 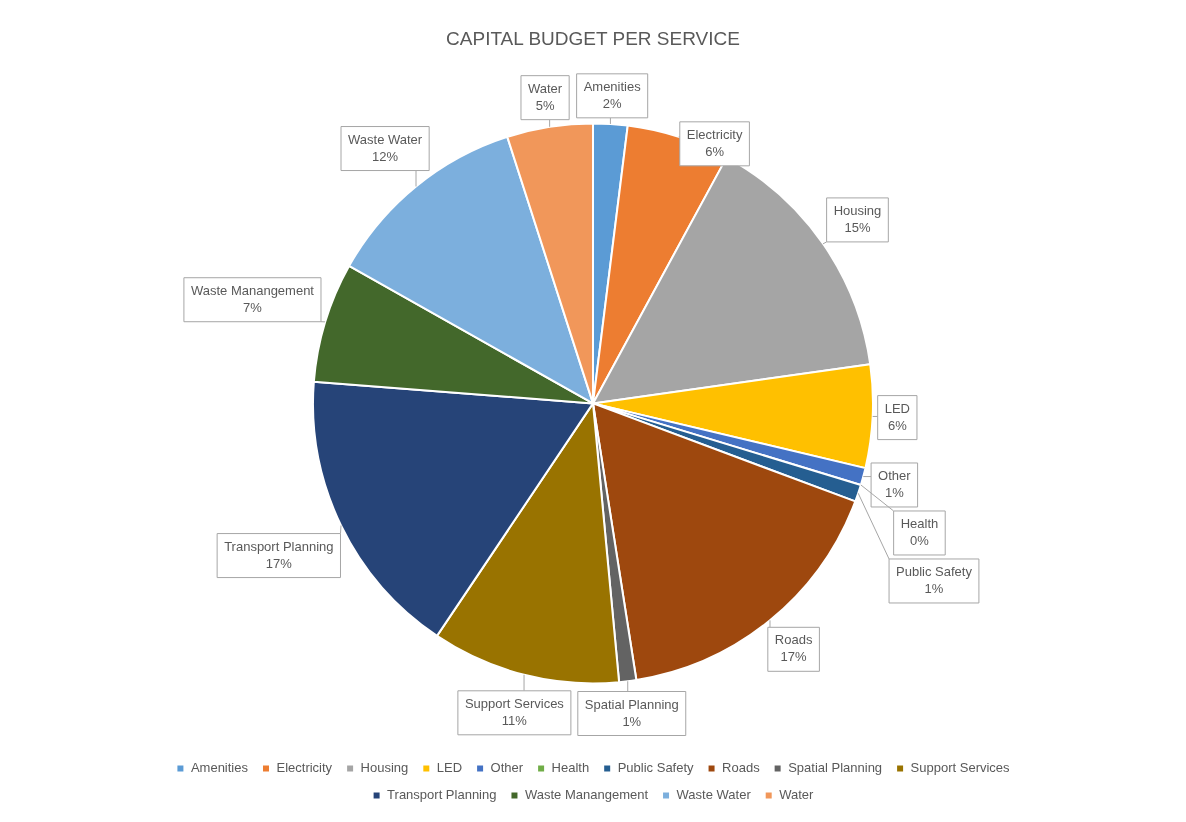 What do you see at coordinates (960, 768) in the screenshot?
I see `legend-label: Support Services` at bounding box center [960, 768].